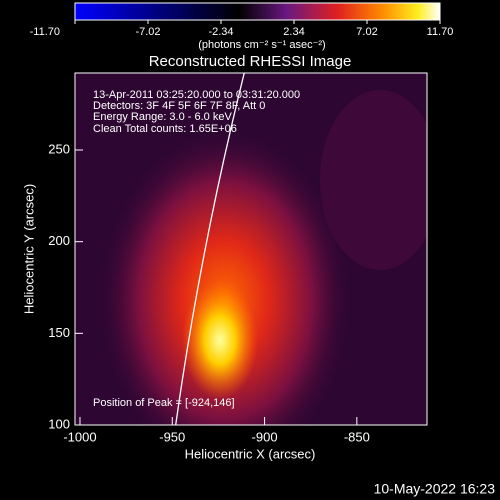 This screenshot has height=500, width=500. I want to click on x-tick-label: -850, so click(357, 436).